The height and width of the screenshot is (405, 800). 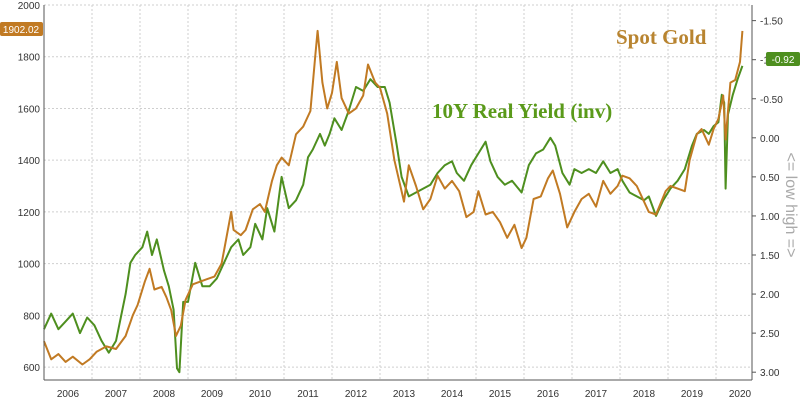 I want to click on left-tick-label: 1000, so click(x=29, y=265).